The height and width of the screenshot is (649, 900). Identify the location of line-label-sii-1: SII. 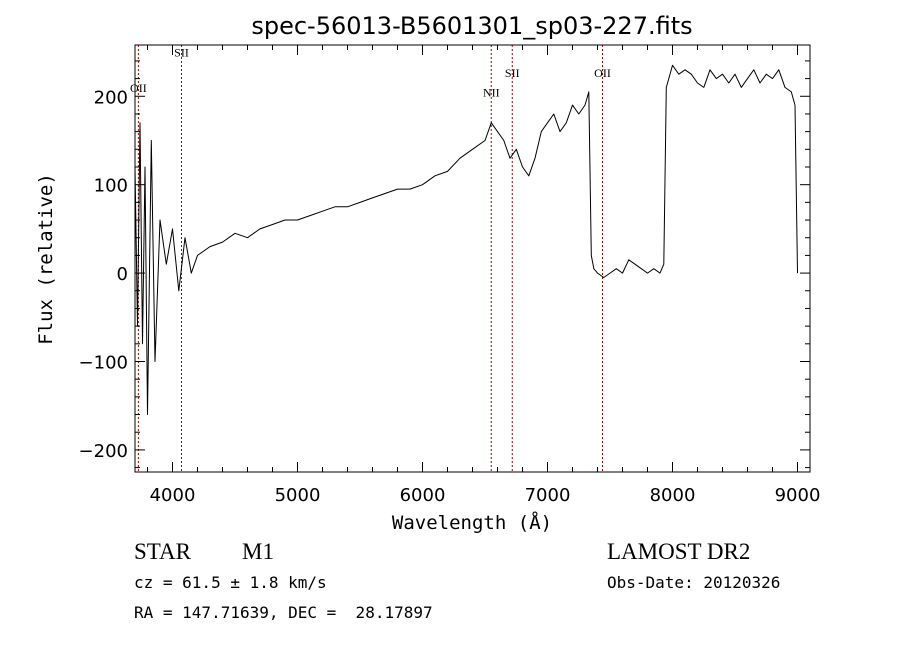
(181, 52).